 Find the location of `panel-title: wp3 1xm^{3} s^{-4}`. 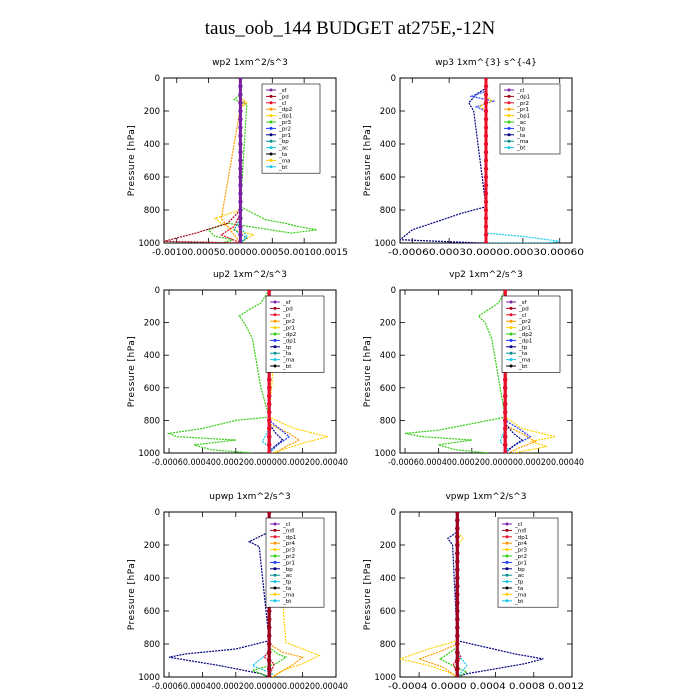

panel-title: wp3 1xm^{3} s^{-4} is located at coordinates (486, 63).